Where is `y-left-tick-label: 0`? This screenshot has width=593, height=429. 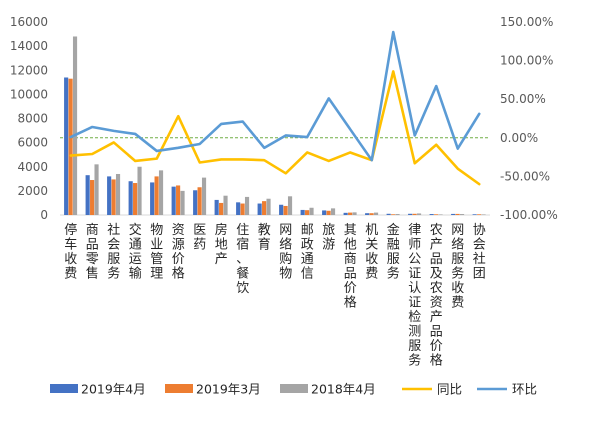 y-left-tick-label: 0 is located at coordinates (44, 215).